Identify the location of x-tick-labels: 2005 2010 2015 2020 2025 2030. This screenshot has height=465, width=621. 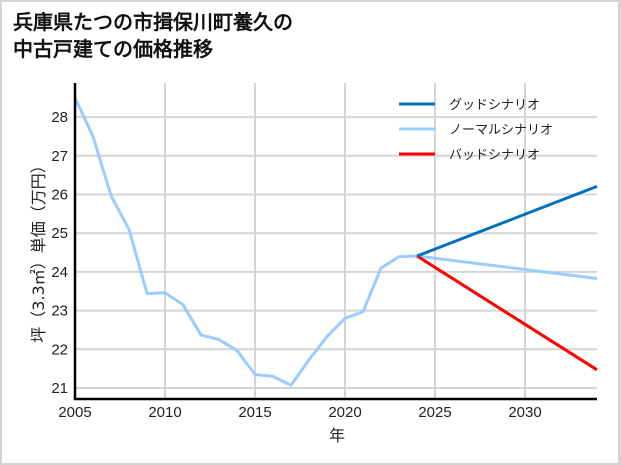
(299, 412).